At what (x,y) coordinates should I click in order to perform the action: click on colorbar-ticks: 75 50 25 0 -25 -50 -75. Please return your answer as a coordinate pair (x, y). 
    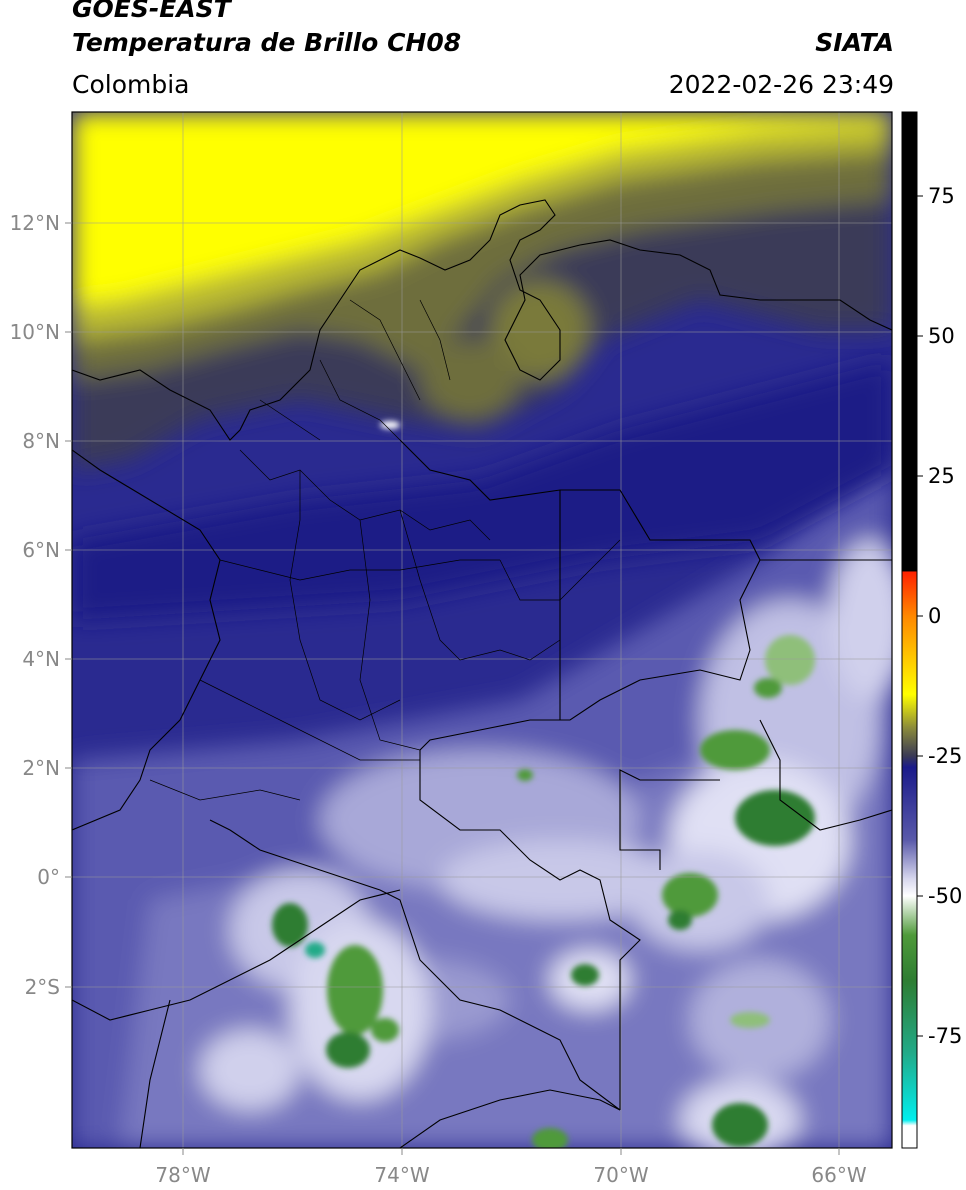
    Looking at the image, I should click on (939, 616).